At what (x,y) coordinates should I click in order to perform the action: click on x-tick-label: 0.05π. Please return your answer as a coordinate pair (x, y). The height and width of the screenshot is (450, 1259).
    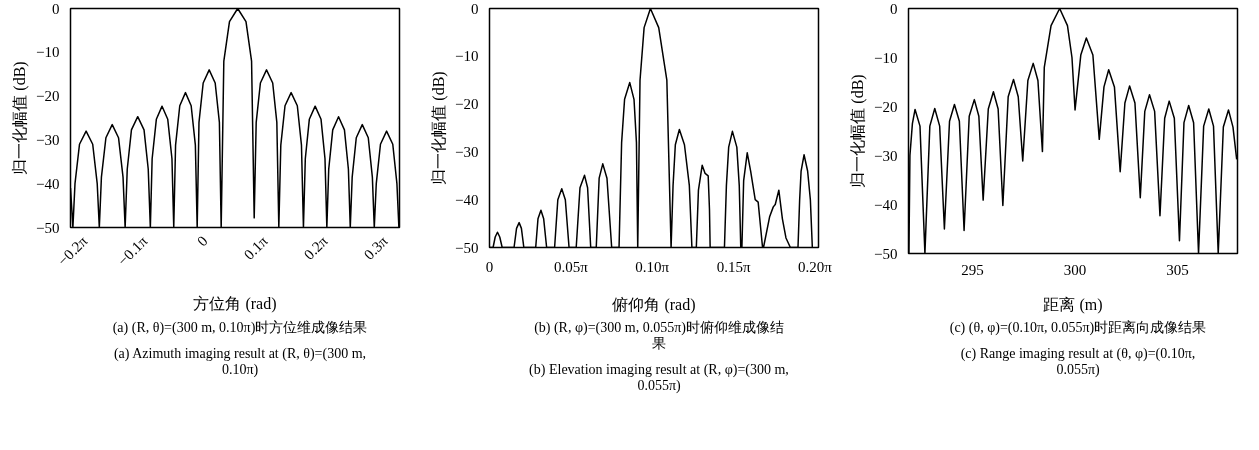
    Looking at the image, I should click on (571, 266).